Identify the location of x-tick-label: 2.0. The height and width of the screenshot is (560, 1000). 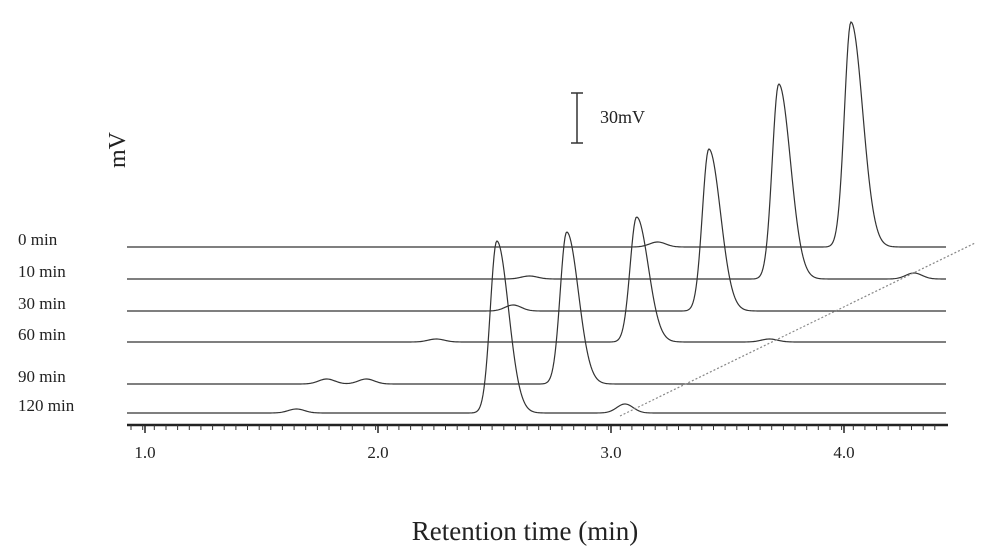
(377, 452).